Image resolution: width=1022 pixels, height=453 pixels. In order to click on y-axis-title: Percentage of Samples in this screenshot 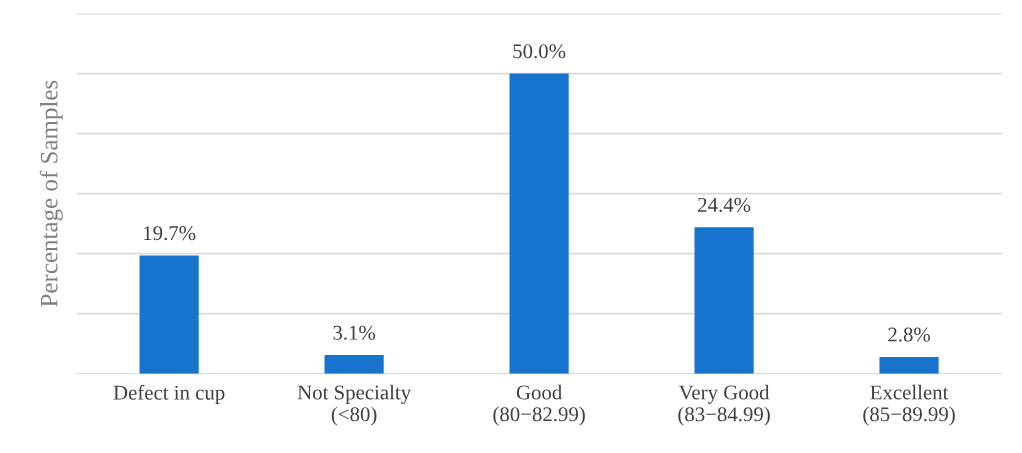, I will do `click(51, 193)`.